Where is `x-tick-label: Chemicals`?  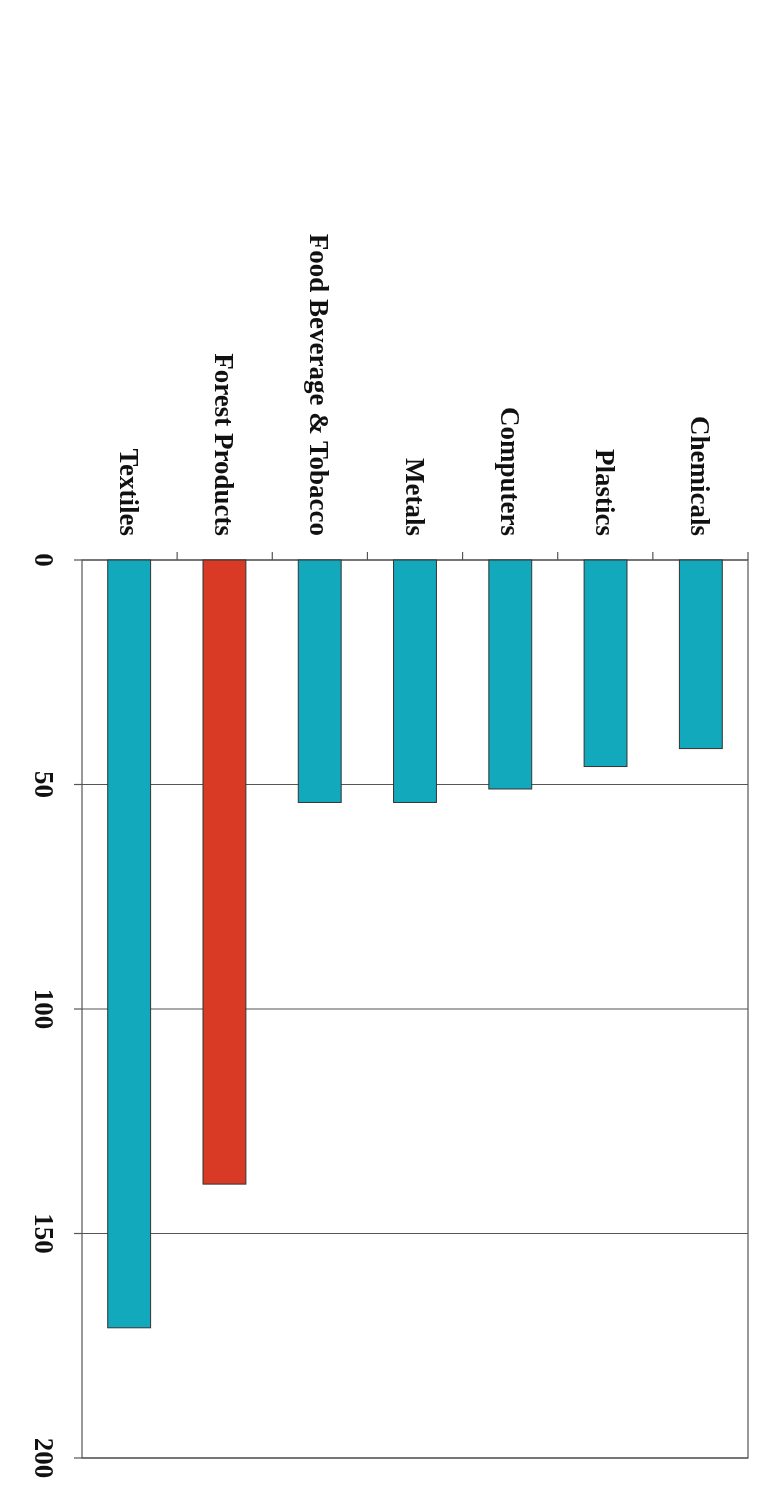
x-tick-label: Chemicals is located at coordinates (700, 476).